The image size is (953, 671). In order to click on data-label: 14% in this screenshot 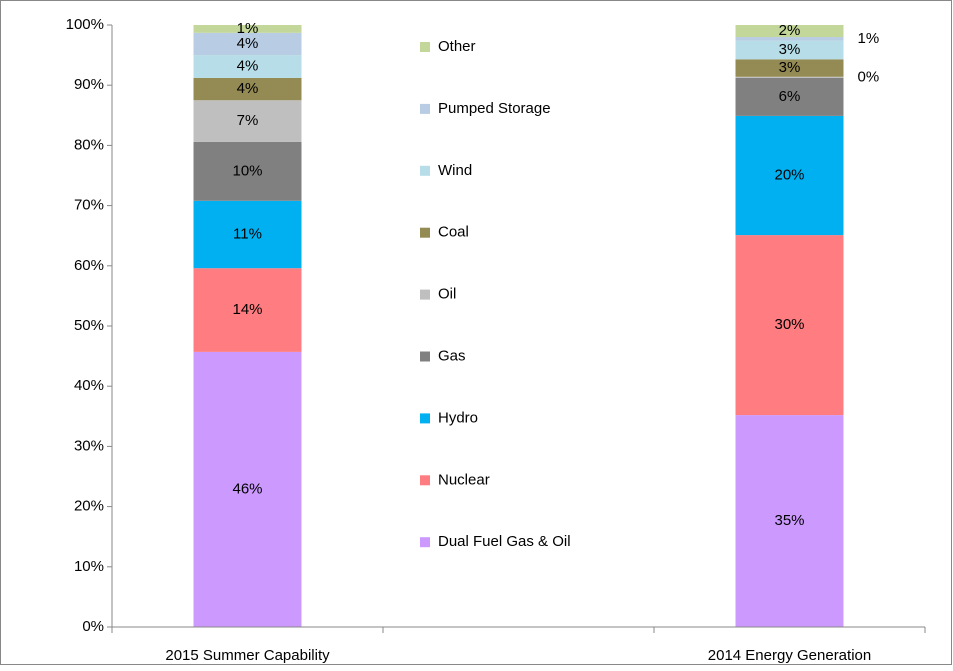, I will do `click(247, 309)`.